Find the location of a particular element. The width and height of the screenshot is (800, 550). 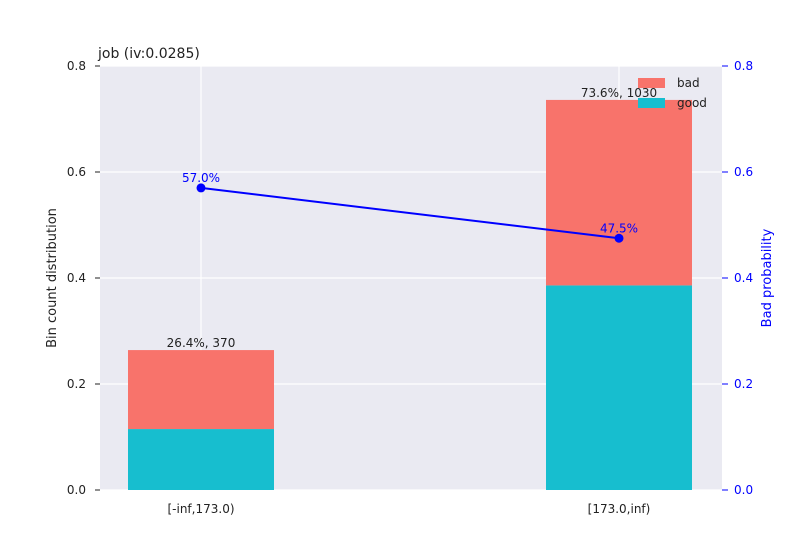

legend: bad good is located at coordinates (672, 93).